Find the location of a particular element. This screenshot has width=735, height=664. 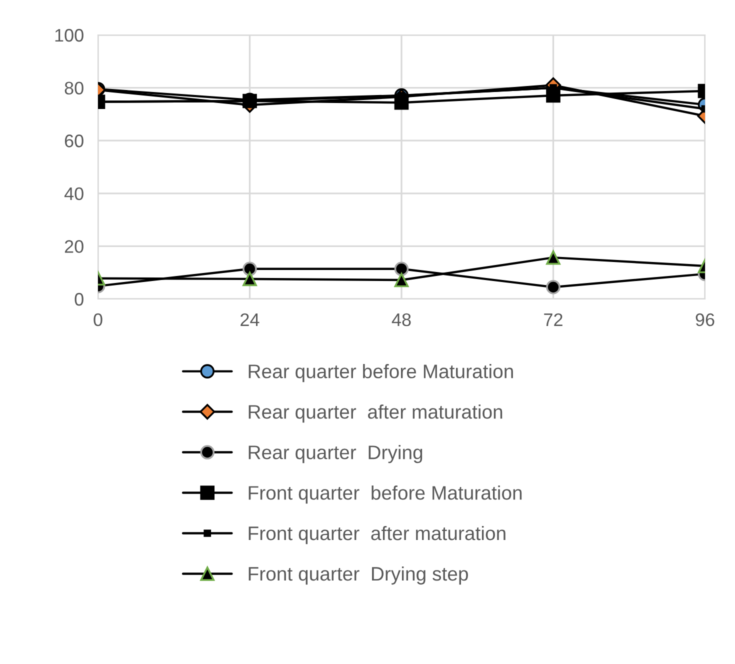

legend-label: Rear quarter before Maturation is located at coordinates (380, 373).